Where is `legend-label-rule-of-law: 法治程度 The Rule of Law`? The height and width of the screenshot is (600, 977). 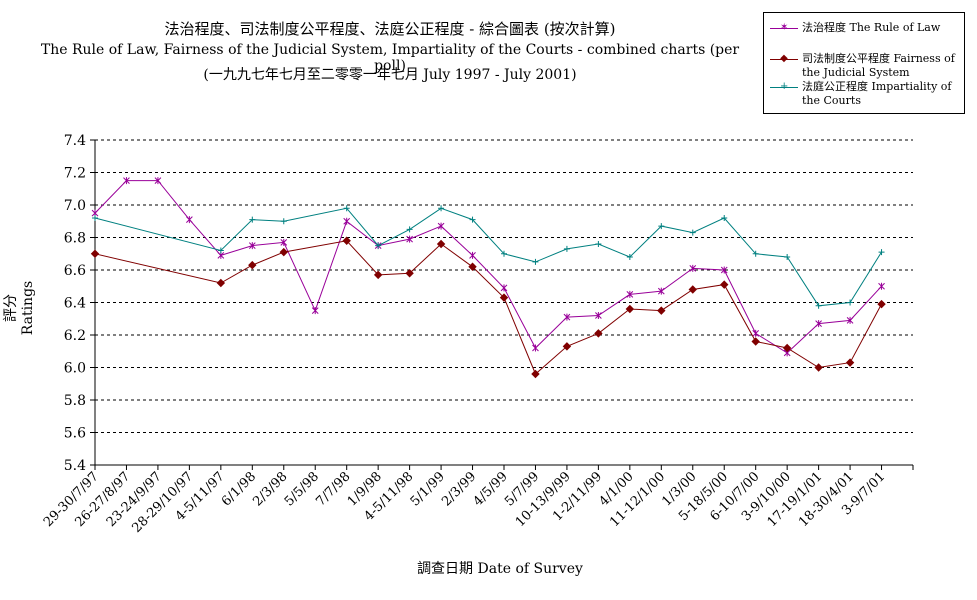 legend-label-rule-of-law: 法治程度 The Rule of Law is located at coordinates (871, 27).